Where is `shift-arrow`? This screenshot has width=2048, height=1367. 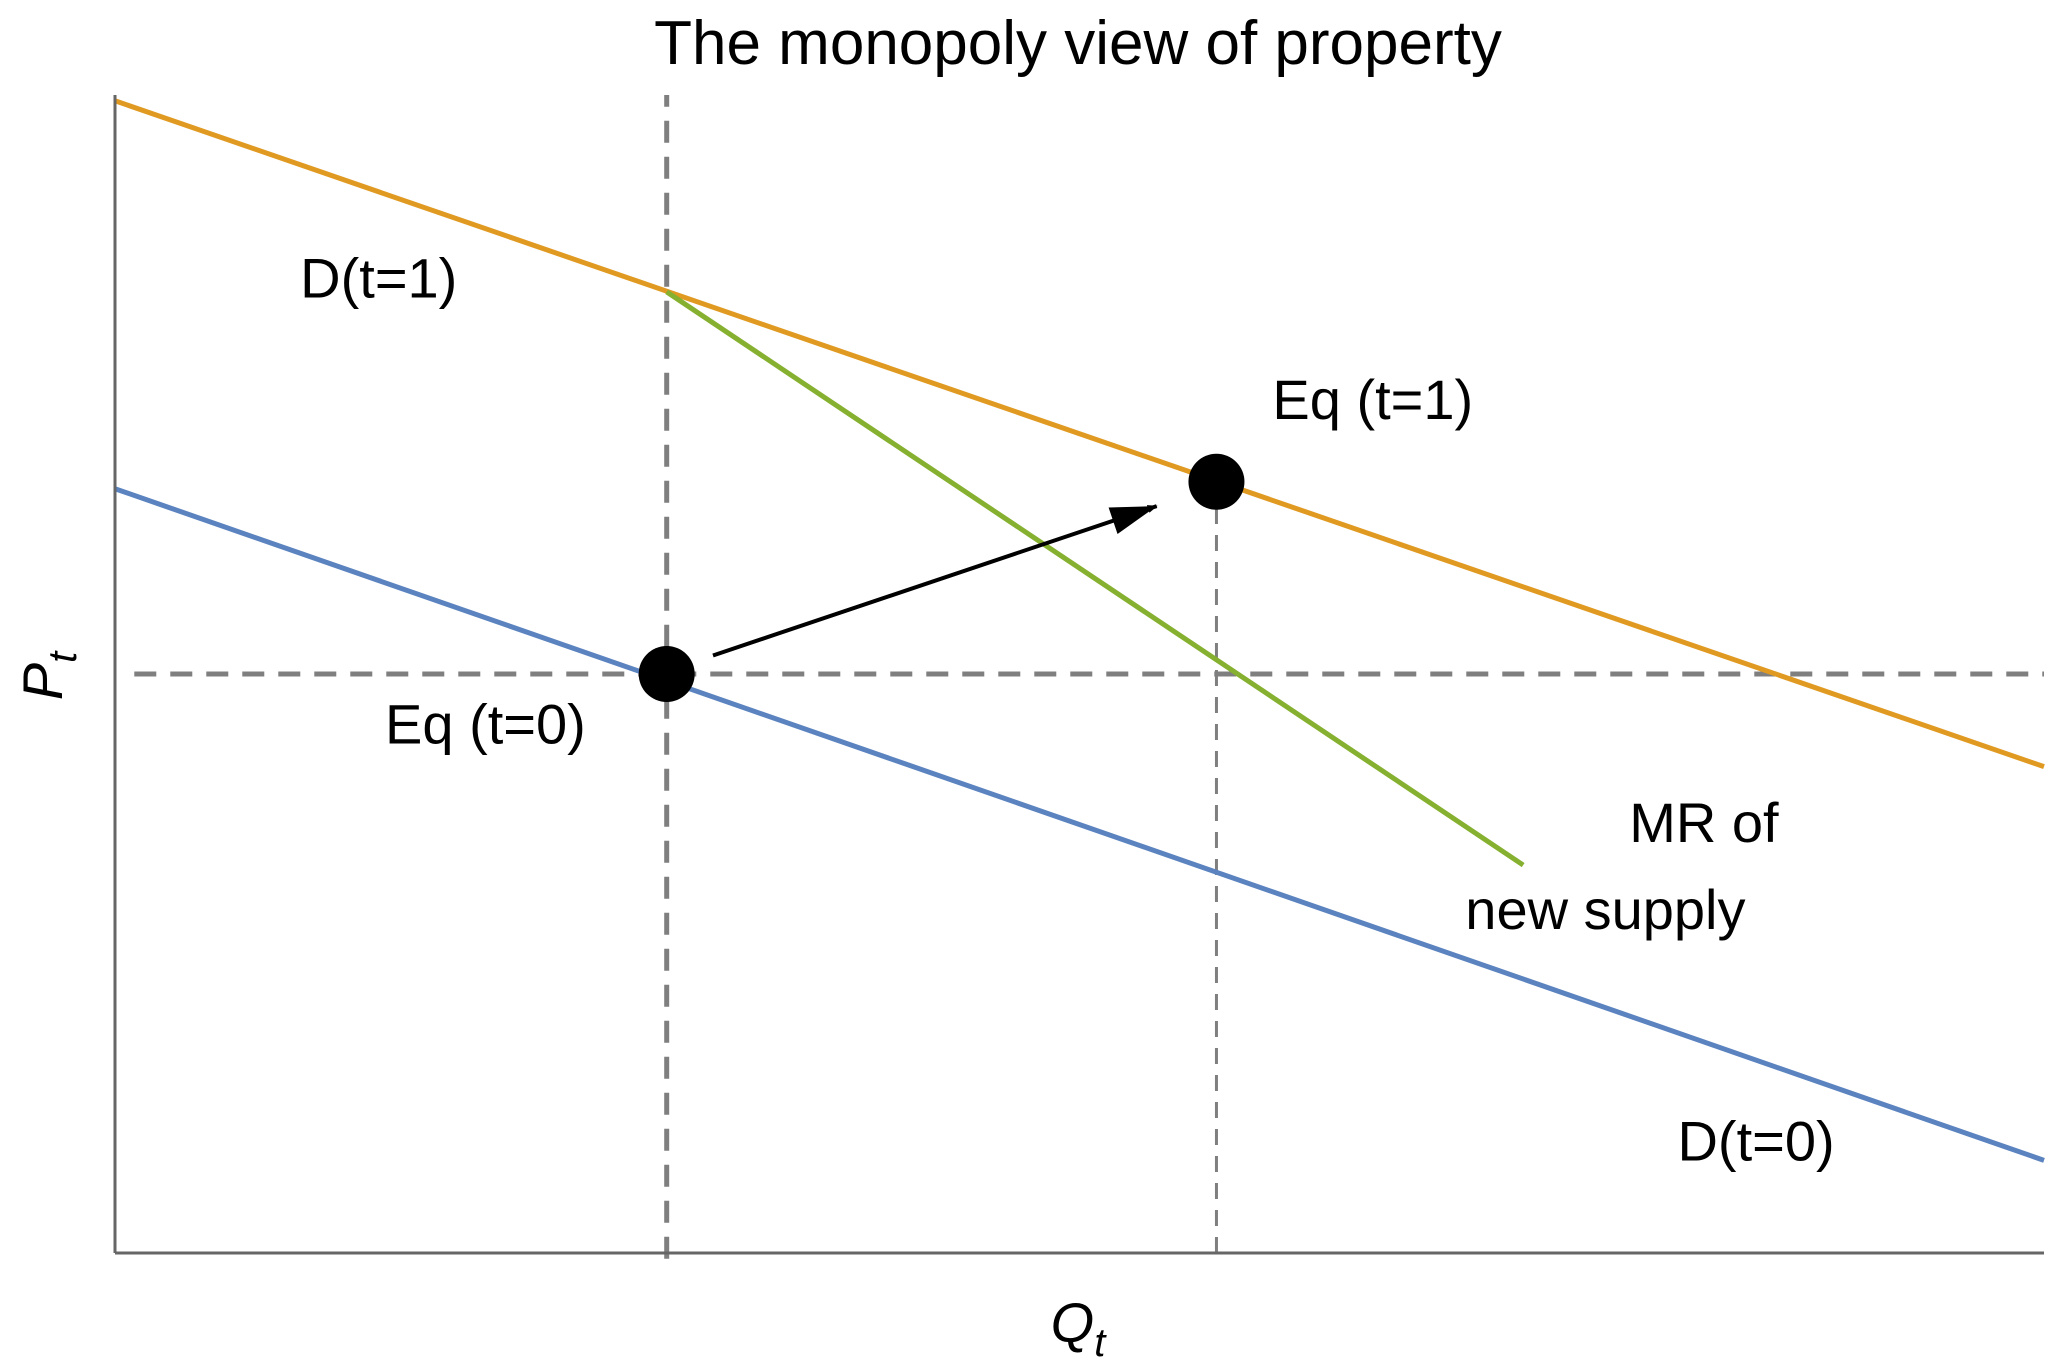
shift-arrow is located at coordinates (935, 581).